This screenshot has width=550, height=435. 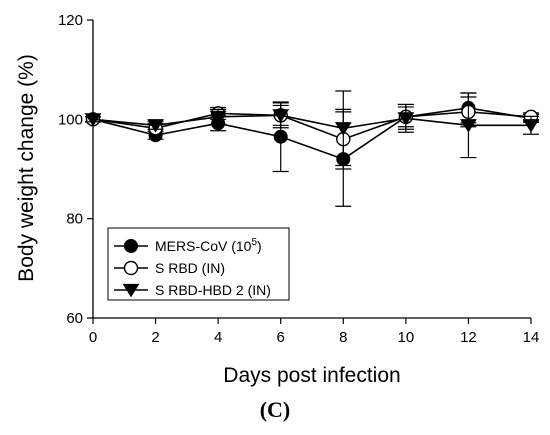 What do you see at coordinates (70, 20) in the screenshot?
I see `y-tick-label: 120` at bounding box center [70, 20].